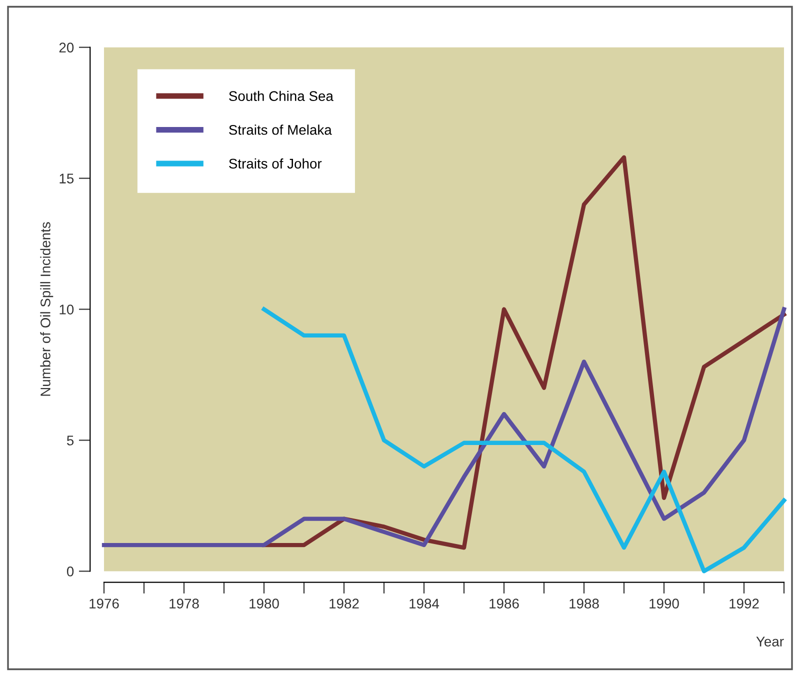 The image size is (800, 676). I want to click on x-tick-label: 1986, so click(504, 603).